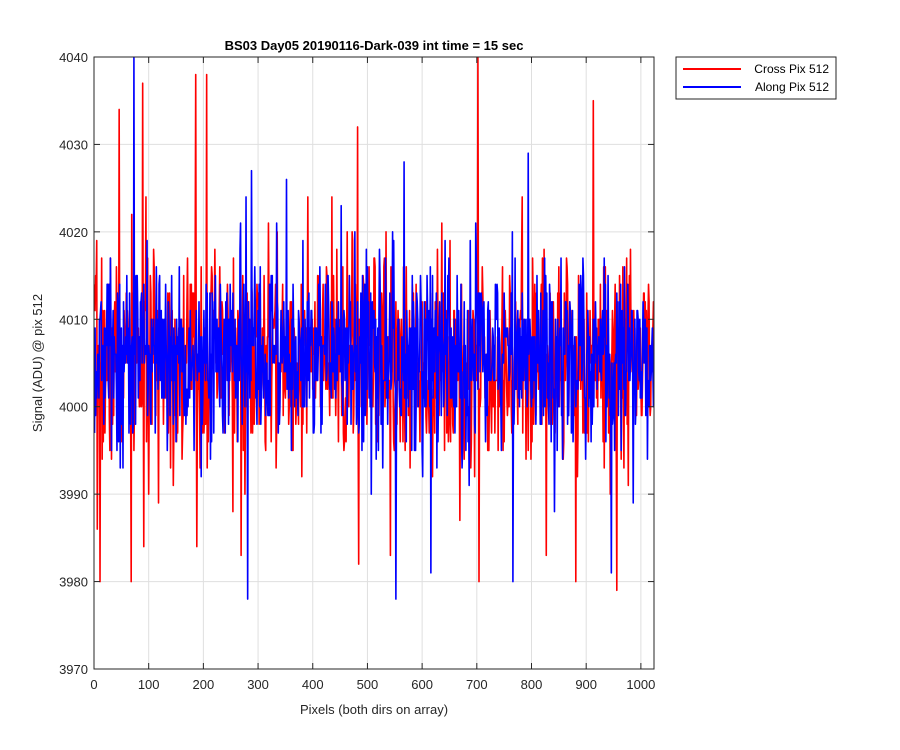 This screenshot has height=750, width=900. What do you see at coordinates (73, 407) in the screenshot?
I see `y-tick-label: 4000` at bounding box center [73, 407].